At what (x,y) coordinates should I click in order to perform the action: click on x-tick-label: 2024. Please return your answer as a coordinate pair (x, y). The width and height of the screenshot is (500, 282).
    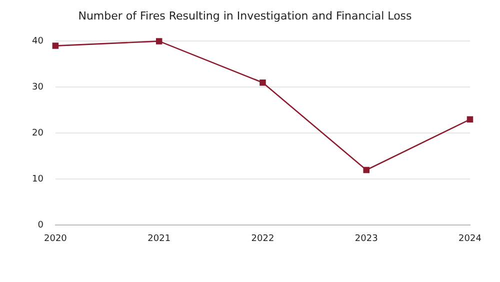
    Looking at the image, I should click on (470, 239).